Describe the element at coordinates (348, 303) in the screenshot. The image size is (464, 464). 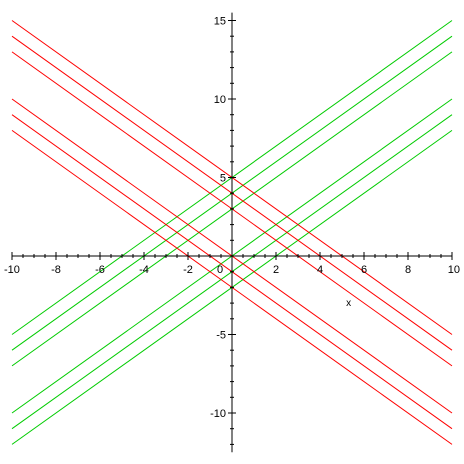
I see `x-axis-label: x` at that location.